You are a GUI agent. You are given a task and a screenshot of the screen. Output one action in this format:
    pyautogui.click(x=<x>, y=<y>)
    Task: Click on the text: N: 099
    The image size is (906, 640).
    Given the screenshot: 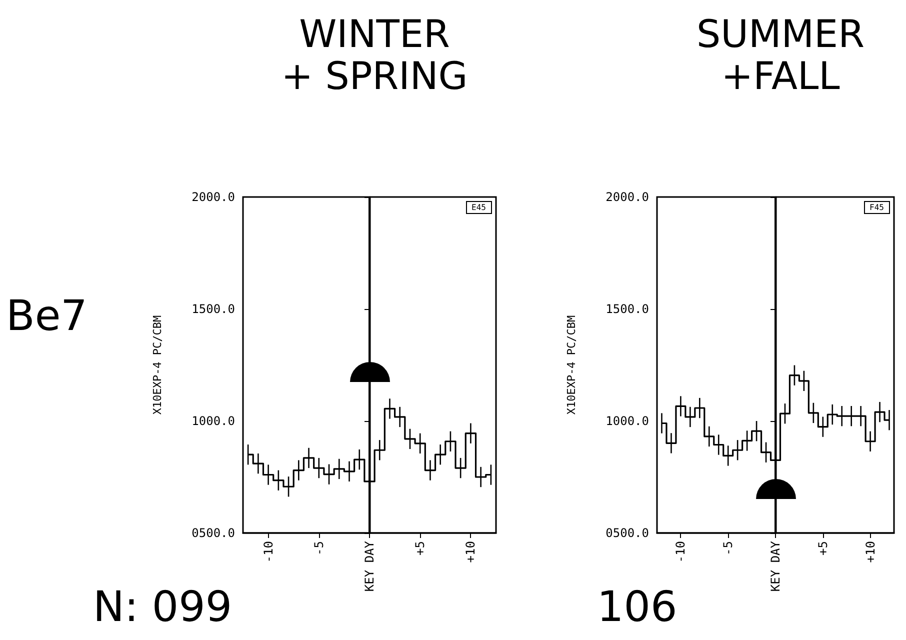 What is the action you would take?
    pyautogui.click(x=162, y=607)
    